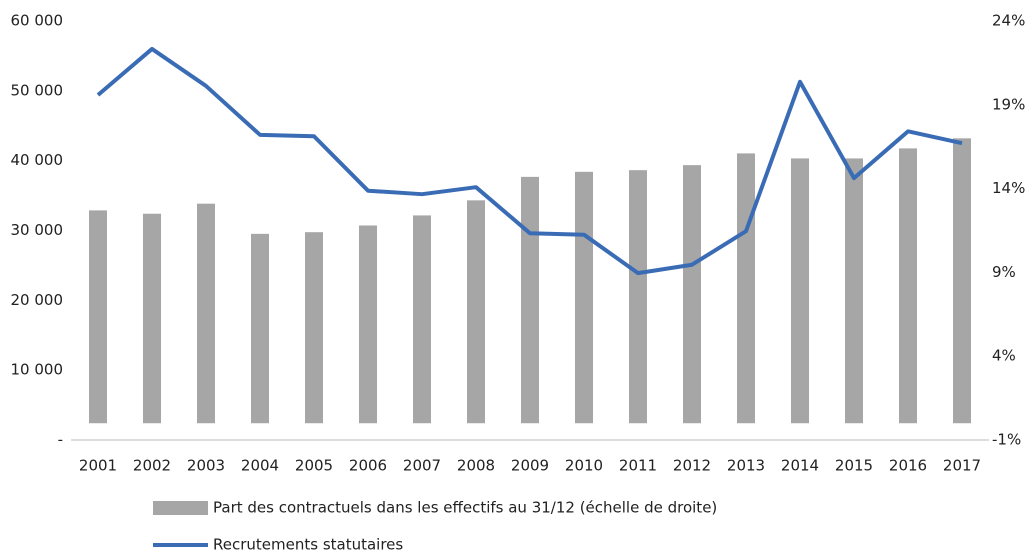 The width and height of the screenshot is (1031, 550). What do you see at coordinates (260, 466) in the screenshot?
I see `x-tick-label: 2004` at bounding box center [260, 466].